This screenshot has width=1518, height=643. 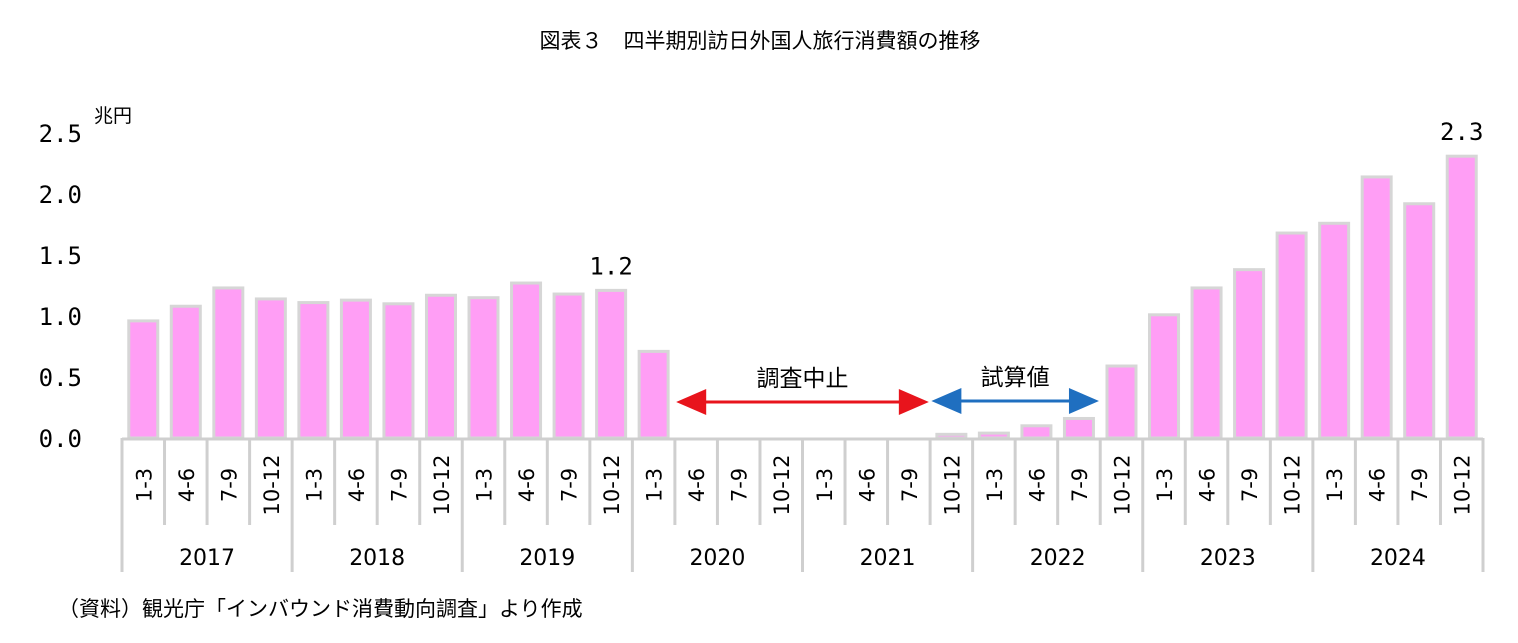 What do you see at coordinates (691, 402) in the screenshot?
I see `survey-suspended-arrow-head-left` at bounding box center [691, 402].